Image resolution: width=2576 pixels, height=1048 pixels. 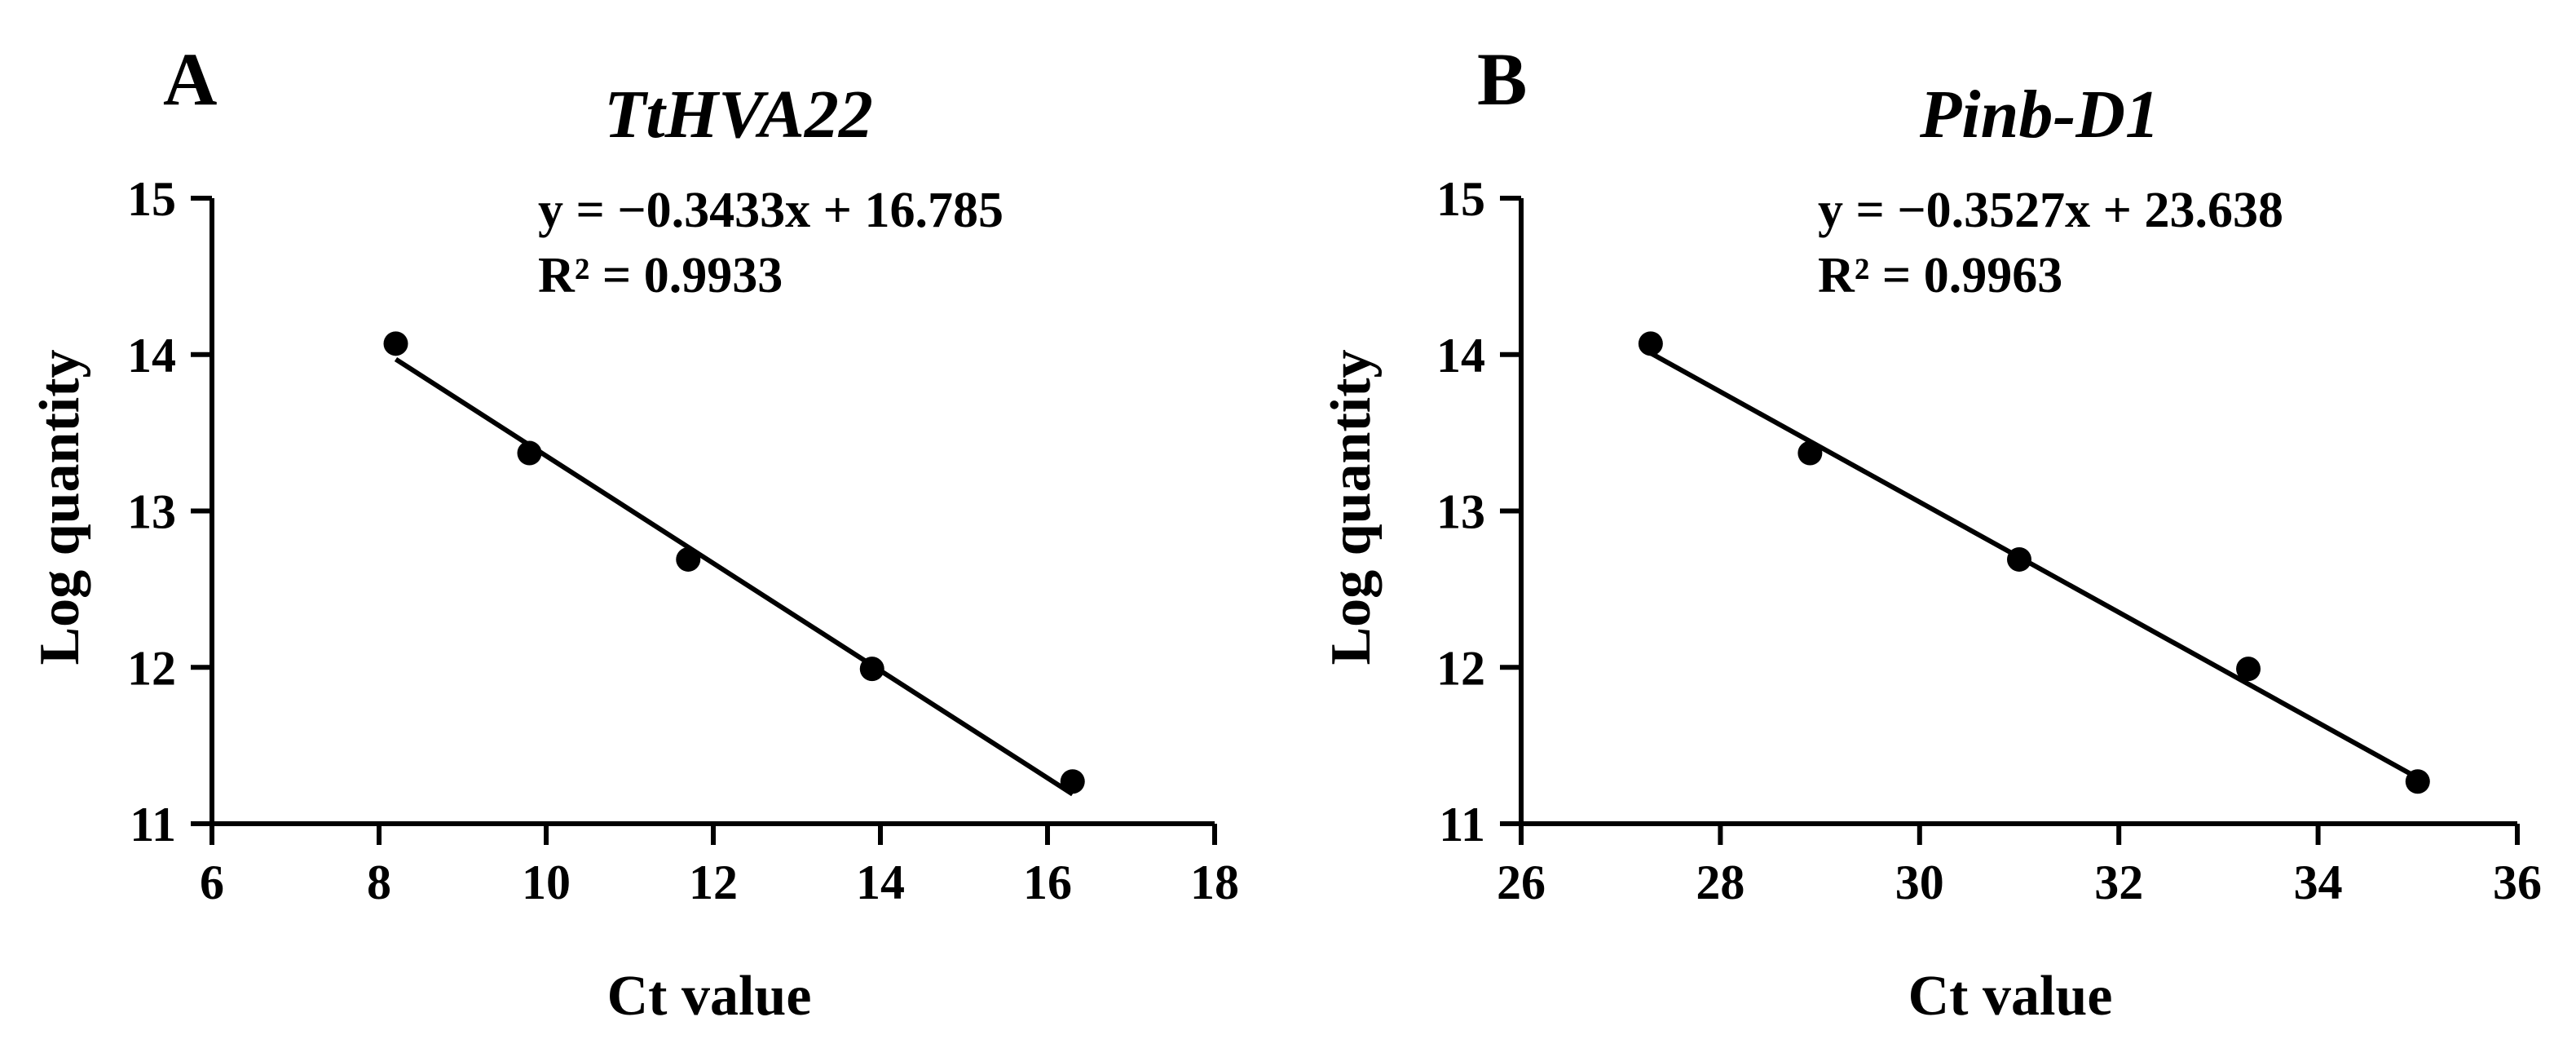 I want to click on chart-title: Pinb-D1, so click(x=2039, y=115).